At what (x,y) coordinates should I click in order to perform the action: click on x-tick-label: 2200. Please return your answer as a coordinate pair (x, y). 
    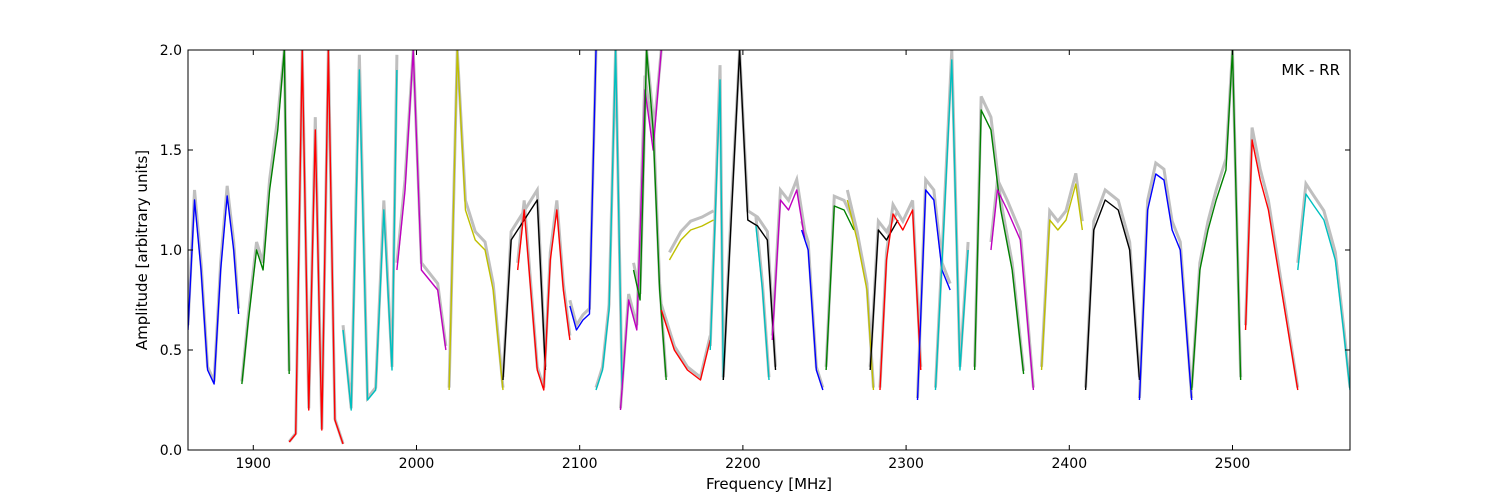
    Looking at the image, I should click on (743, 464).